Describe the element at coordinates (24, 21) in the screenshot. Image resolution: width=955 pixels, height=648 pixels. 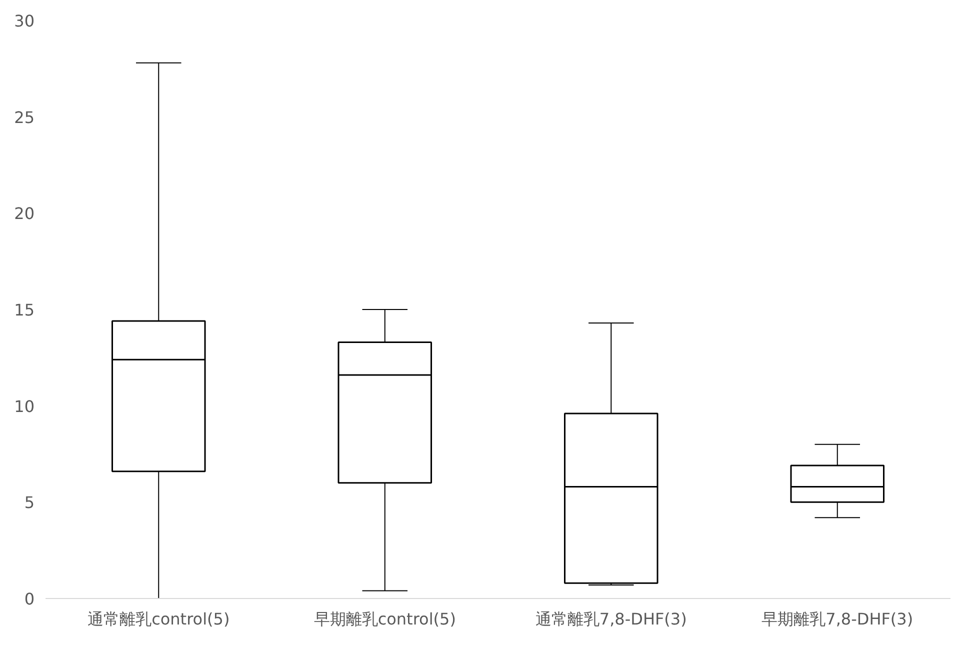
I see `y-tick-label: 30` at that location.